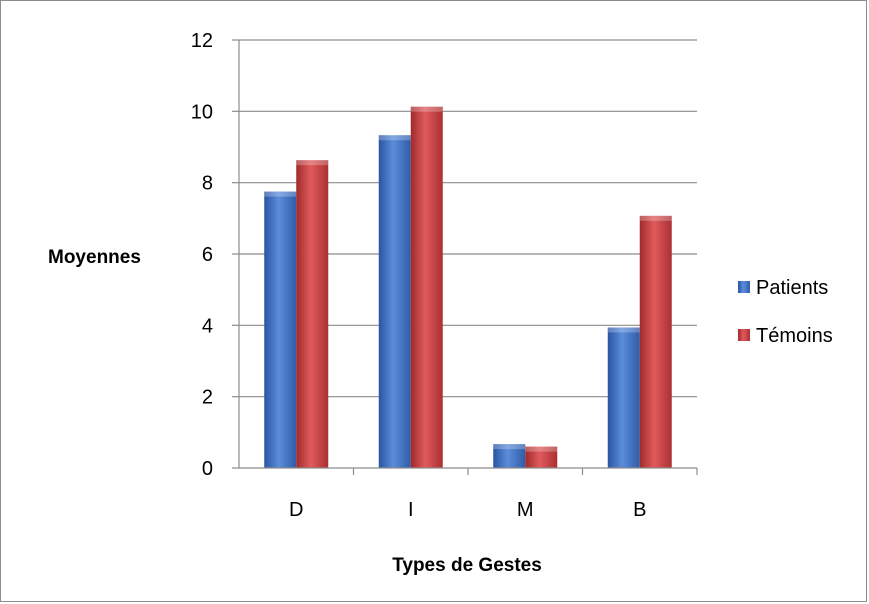 This screenshot has height=604, width=869. I want to click on y-tick-label: 8, so click(207, 184).